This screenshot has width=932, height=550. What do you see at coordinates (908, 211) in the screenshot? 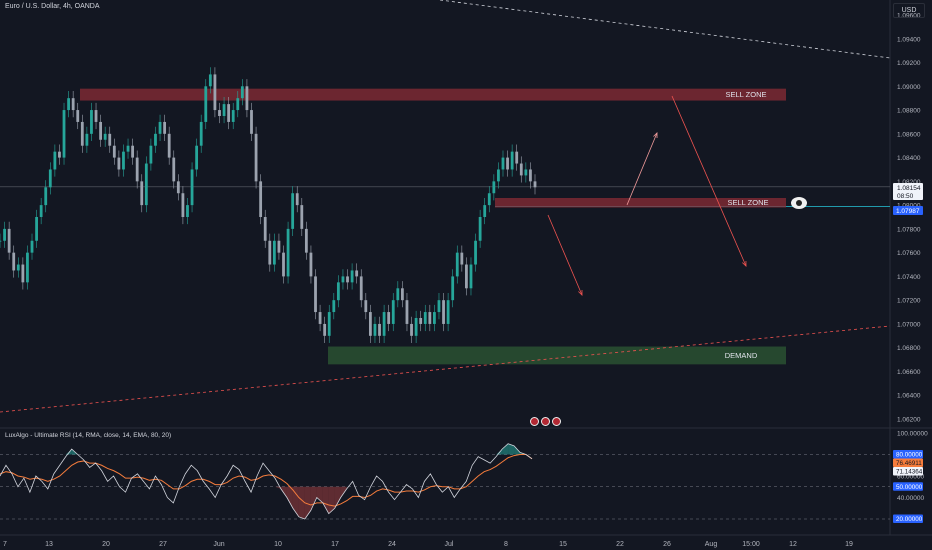
I see `level-price-label: 1.07987` at bounding box center [908, 211].